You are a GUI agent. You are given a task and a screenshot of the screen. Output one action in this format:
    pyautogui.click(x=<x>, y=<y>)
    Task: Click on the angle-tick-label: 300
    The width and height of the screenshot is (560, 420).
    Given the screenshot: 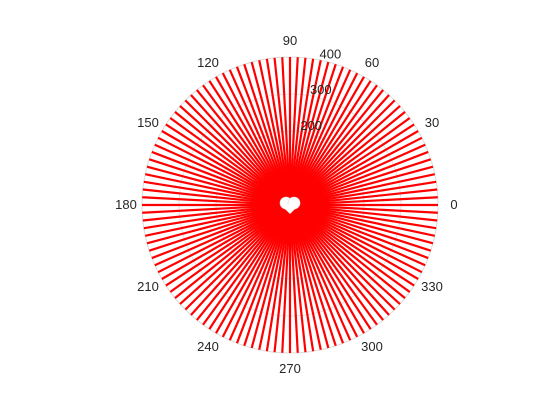 What is the action you would take?
    pyautogui.click(x=372, y=346)
    